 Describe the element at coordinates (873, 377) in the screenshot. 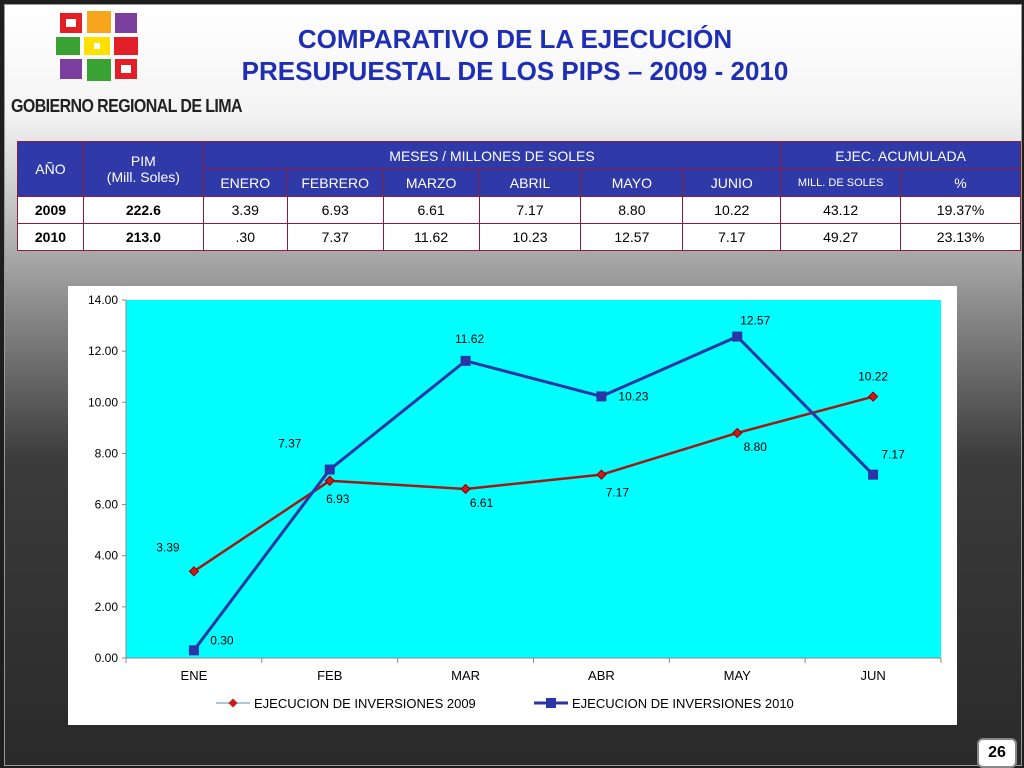

I see `data-label: 10.22` at that location.